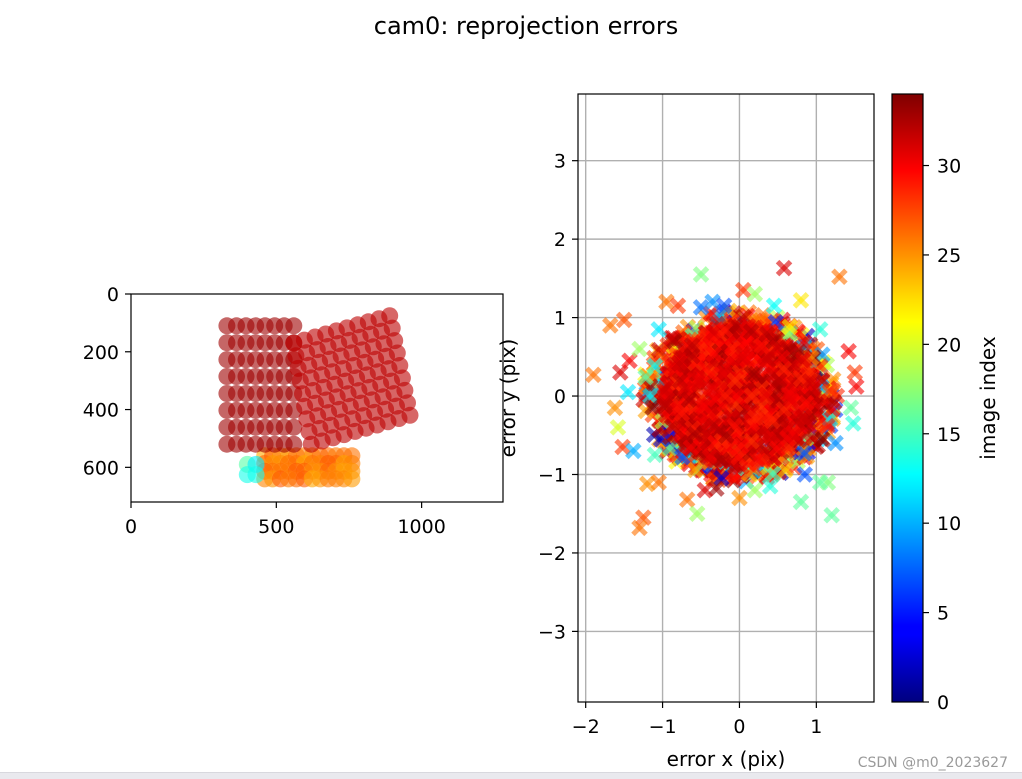 This screenshot has height=779, width=1022. Describe the element at coordinates (949, 256) in the screenshot. I see `colorbar-tick-label: 25` at that location.